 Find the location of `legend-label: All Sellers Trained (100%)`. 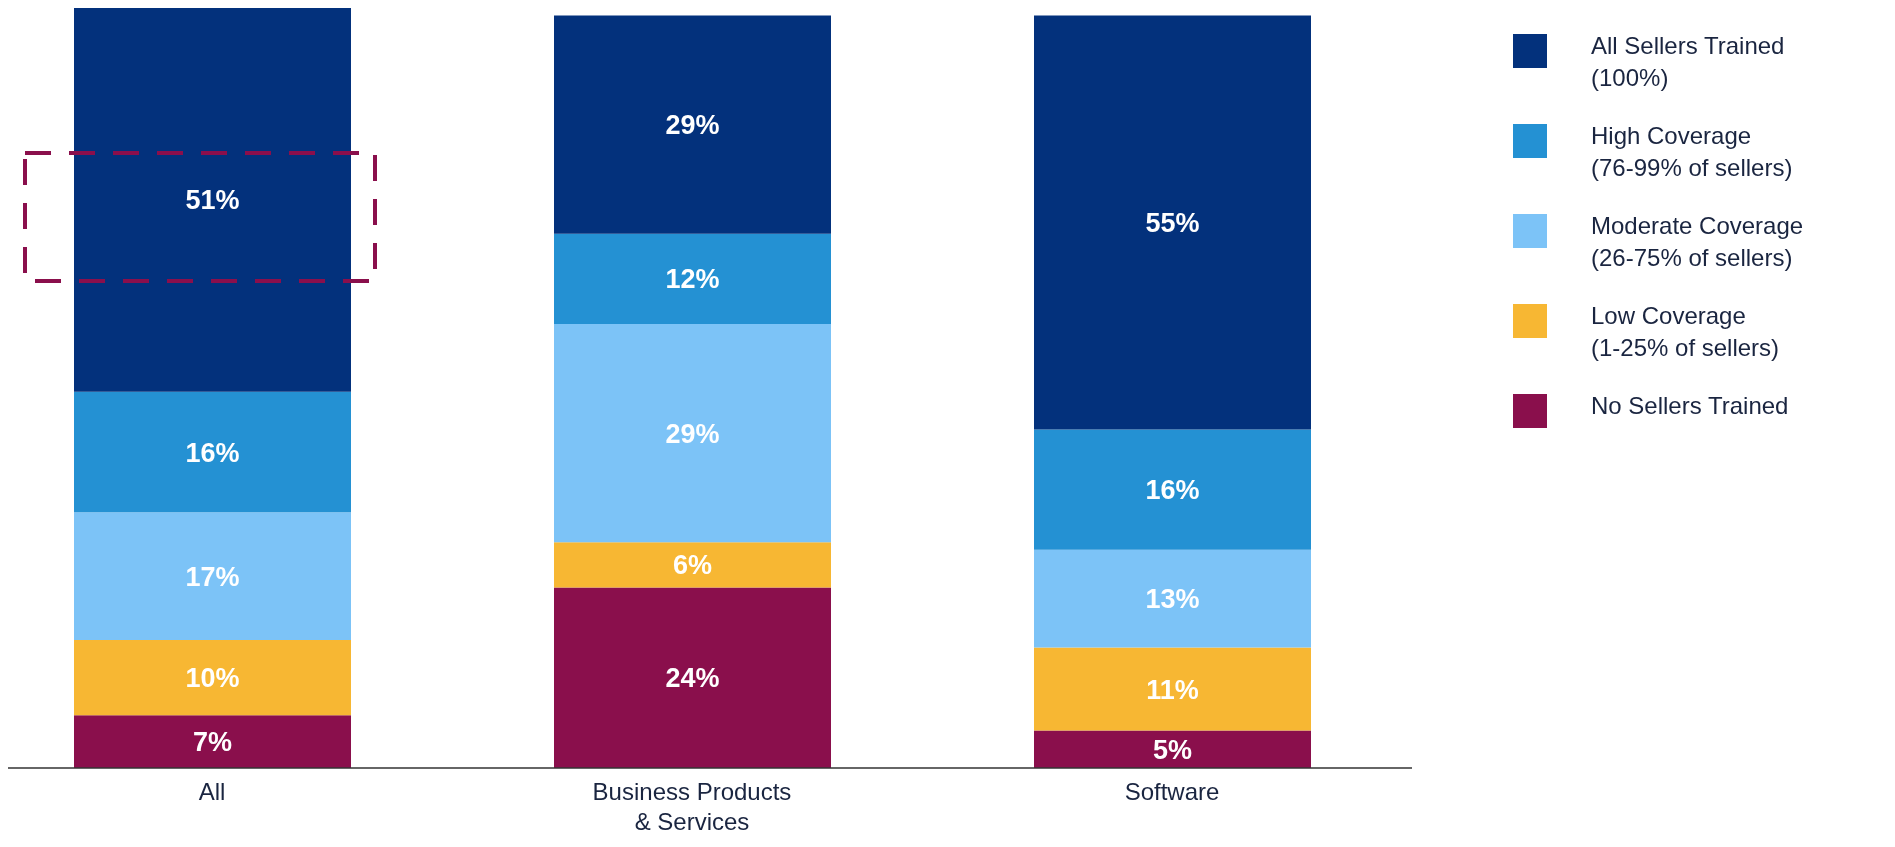

legend-label: All Sellers Trained (100%) is located at coordinates (1688, 62).